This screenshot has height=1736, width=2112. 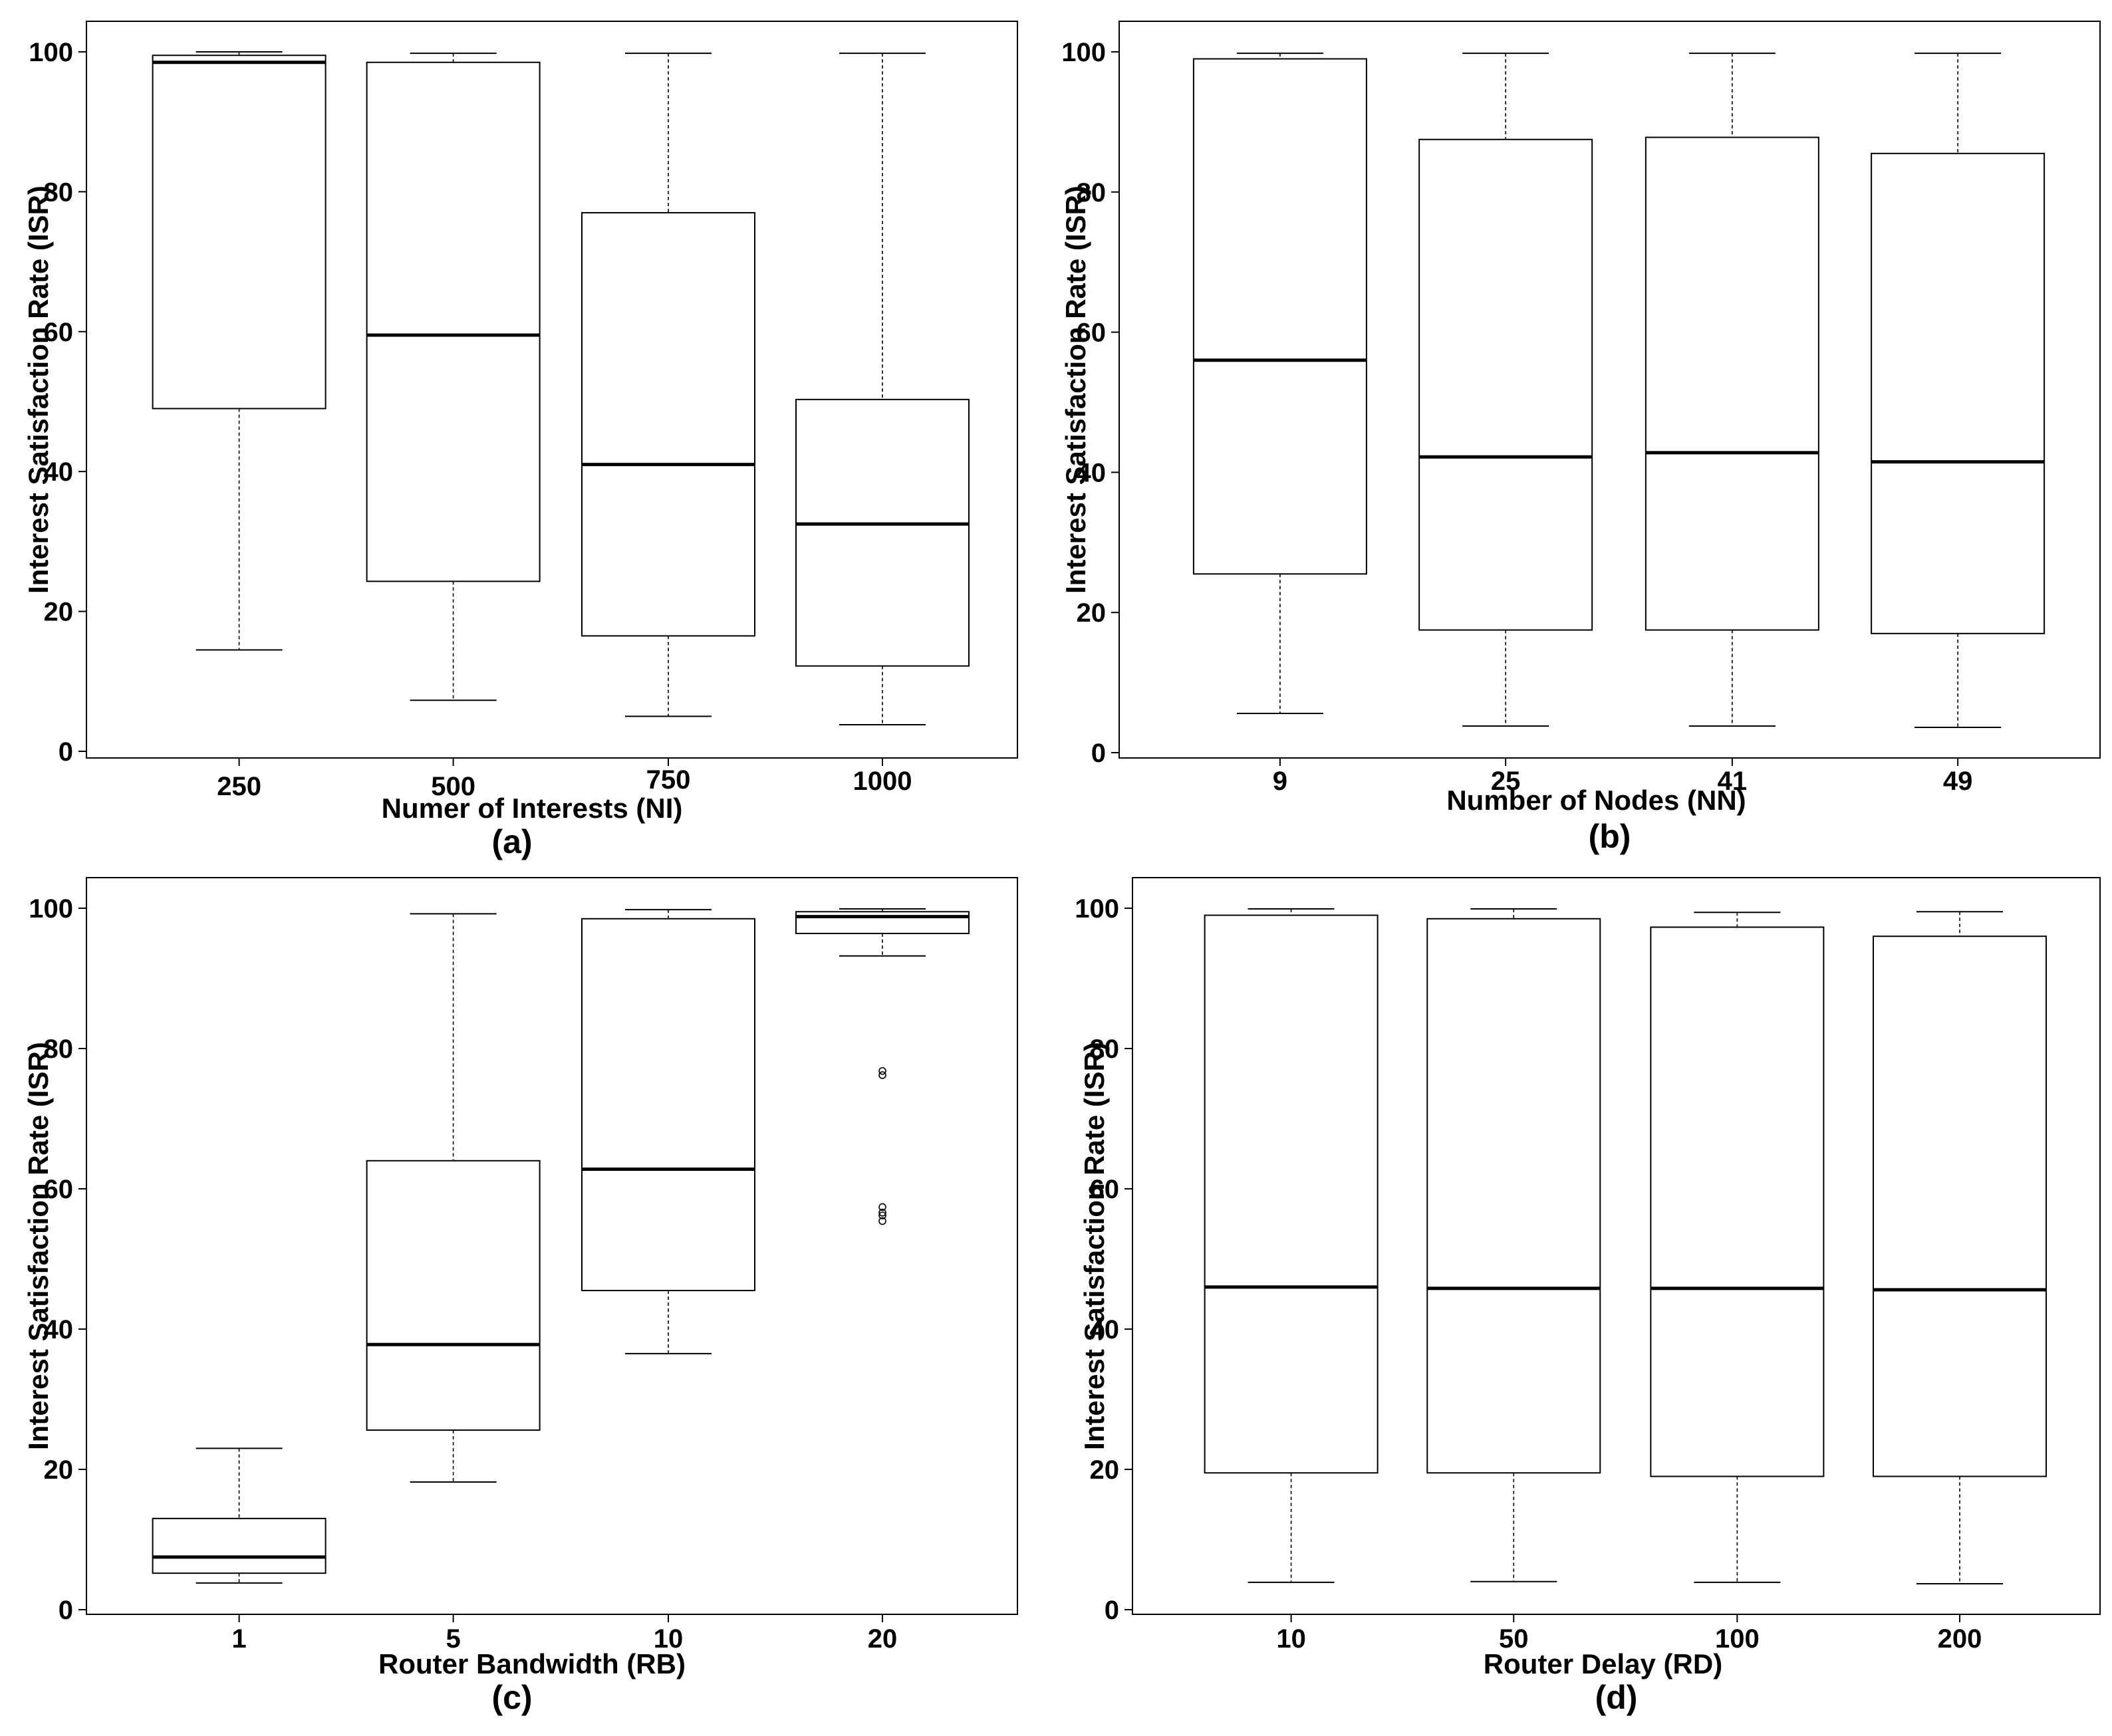 I want to click on x-tick-label: 250, so click(x=239, y=786).